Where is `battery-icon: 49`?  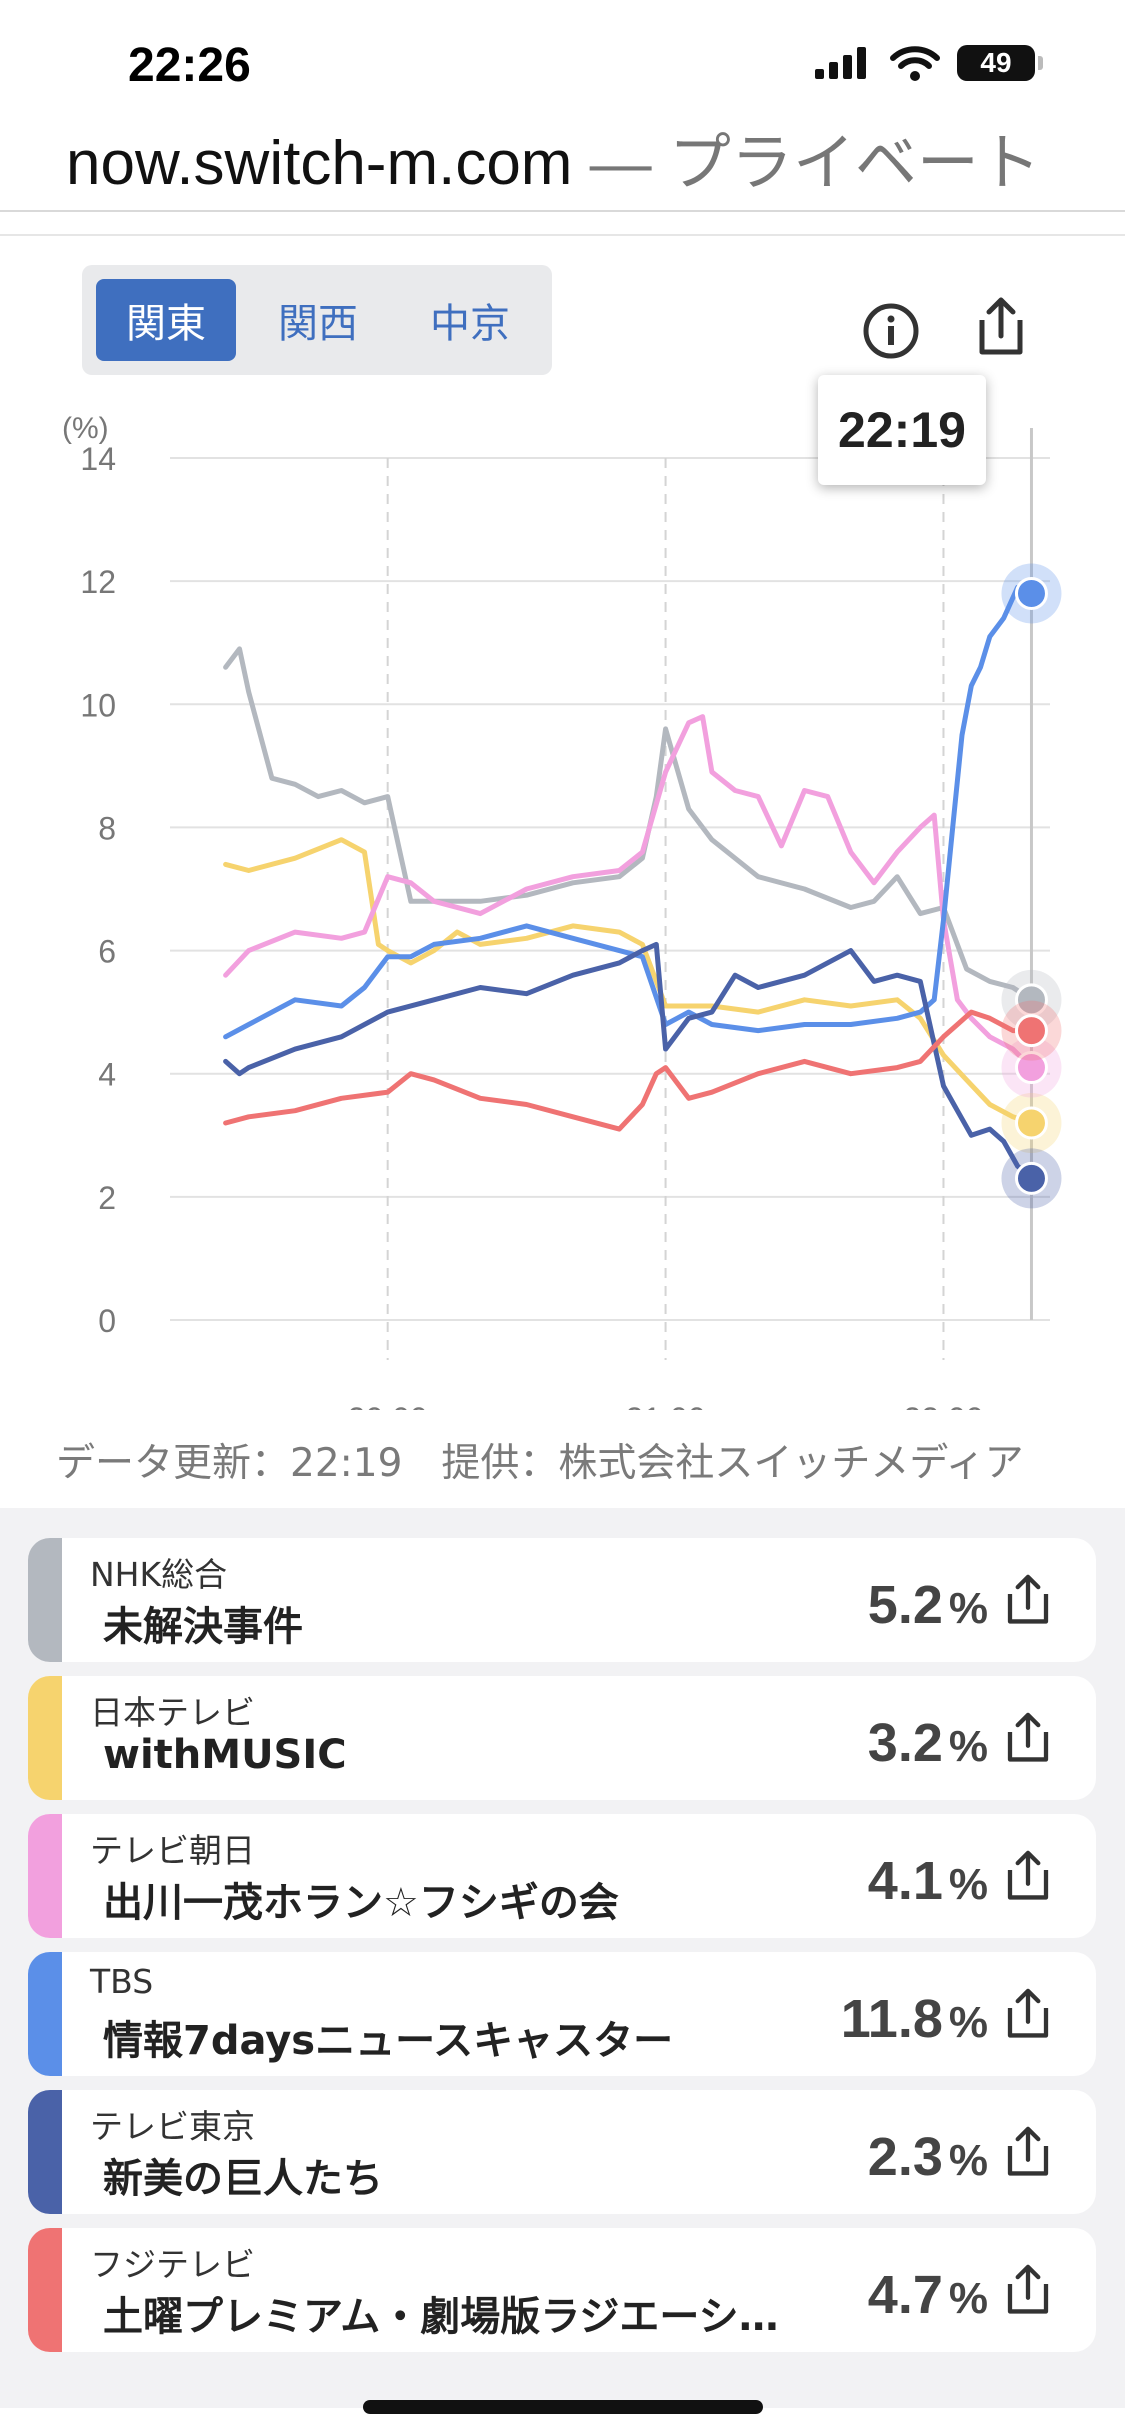
battery-icon: 49 is located at coordinates (1000, 63).